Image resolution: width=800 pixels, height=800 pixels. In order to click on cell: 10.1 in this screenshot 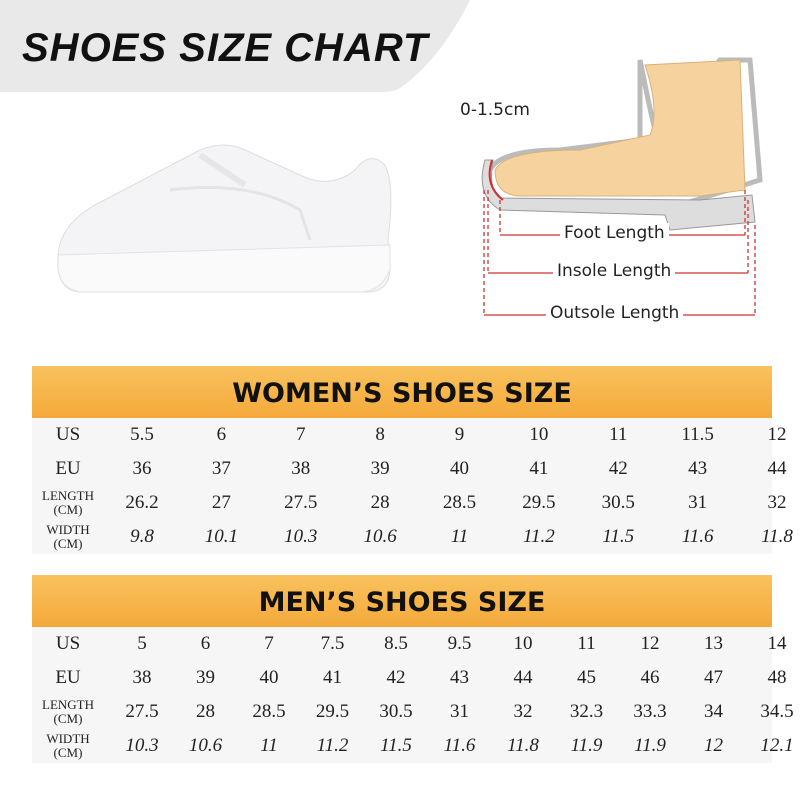, I will do `click(221, 536)`.